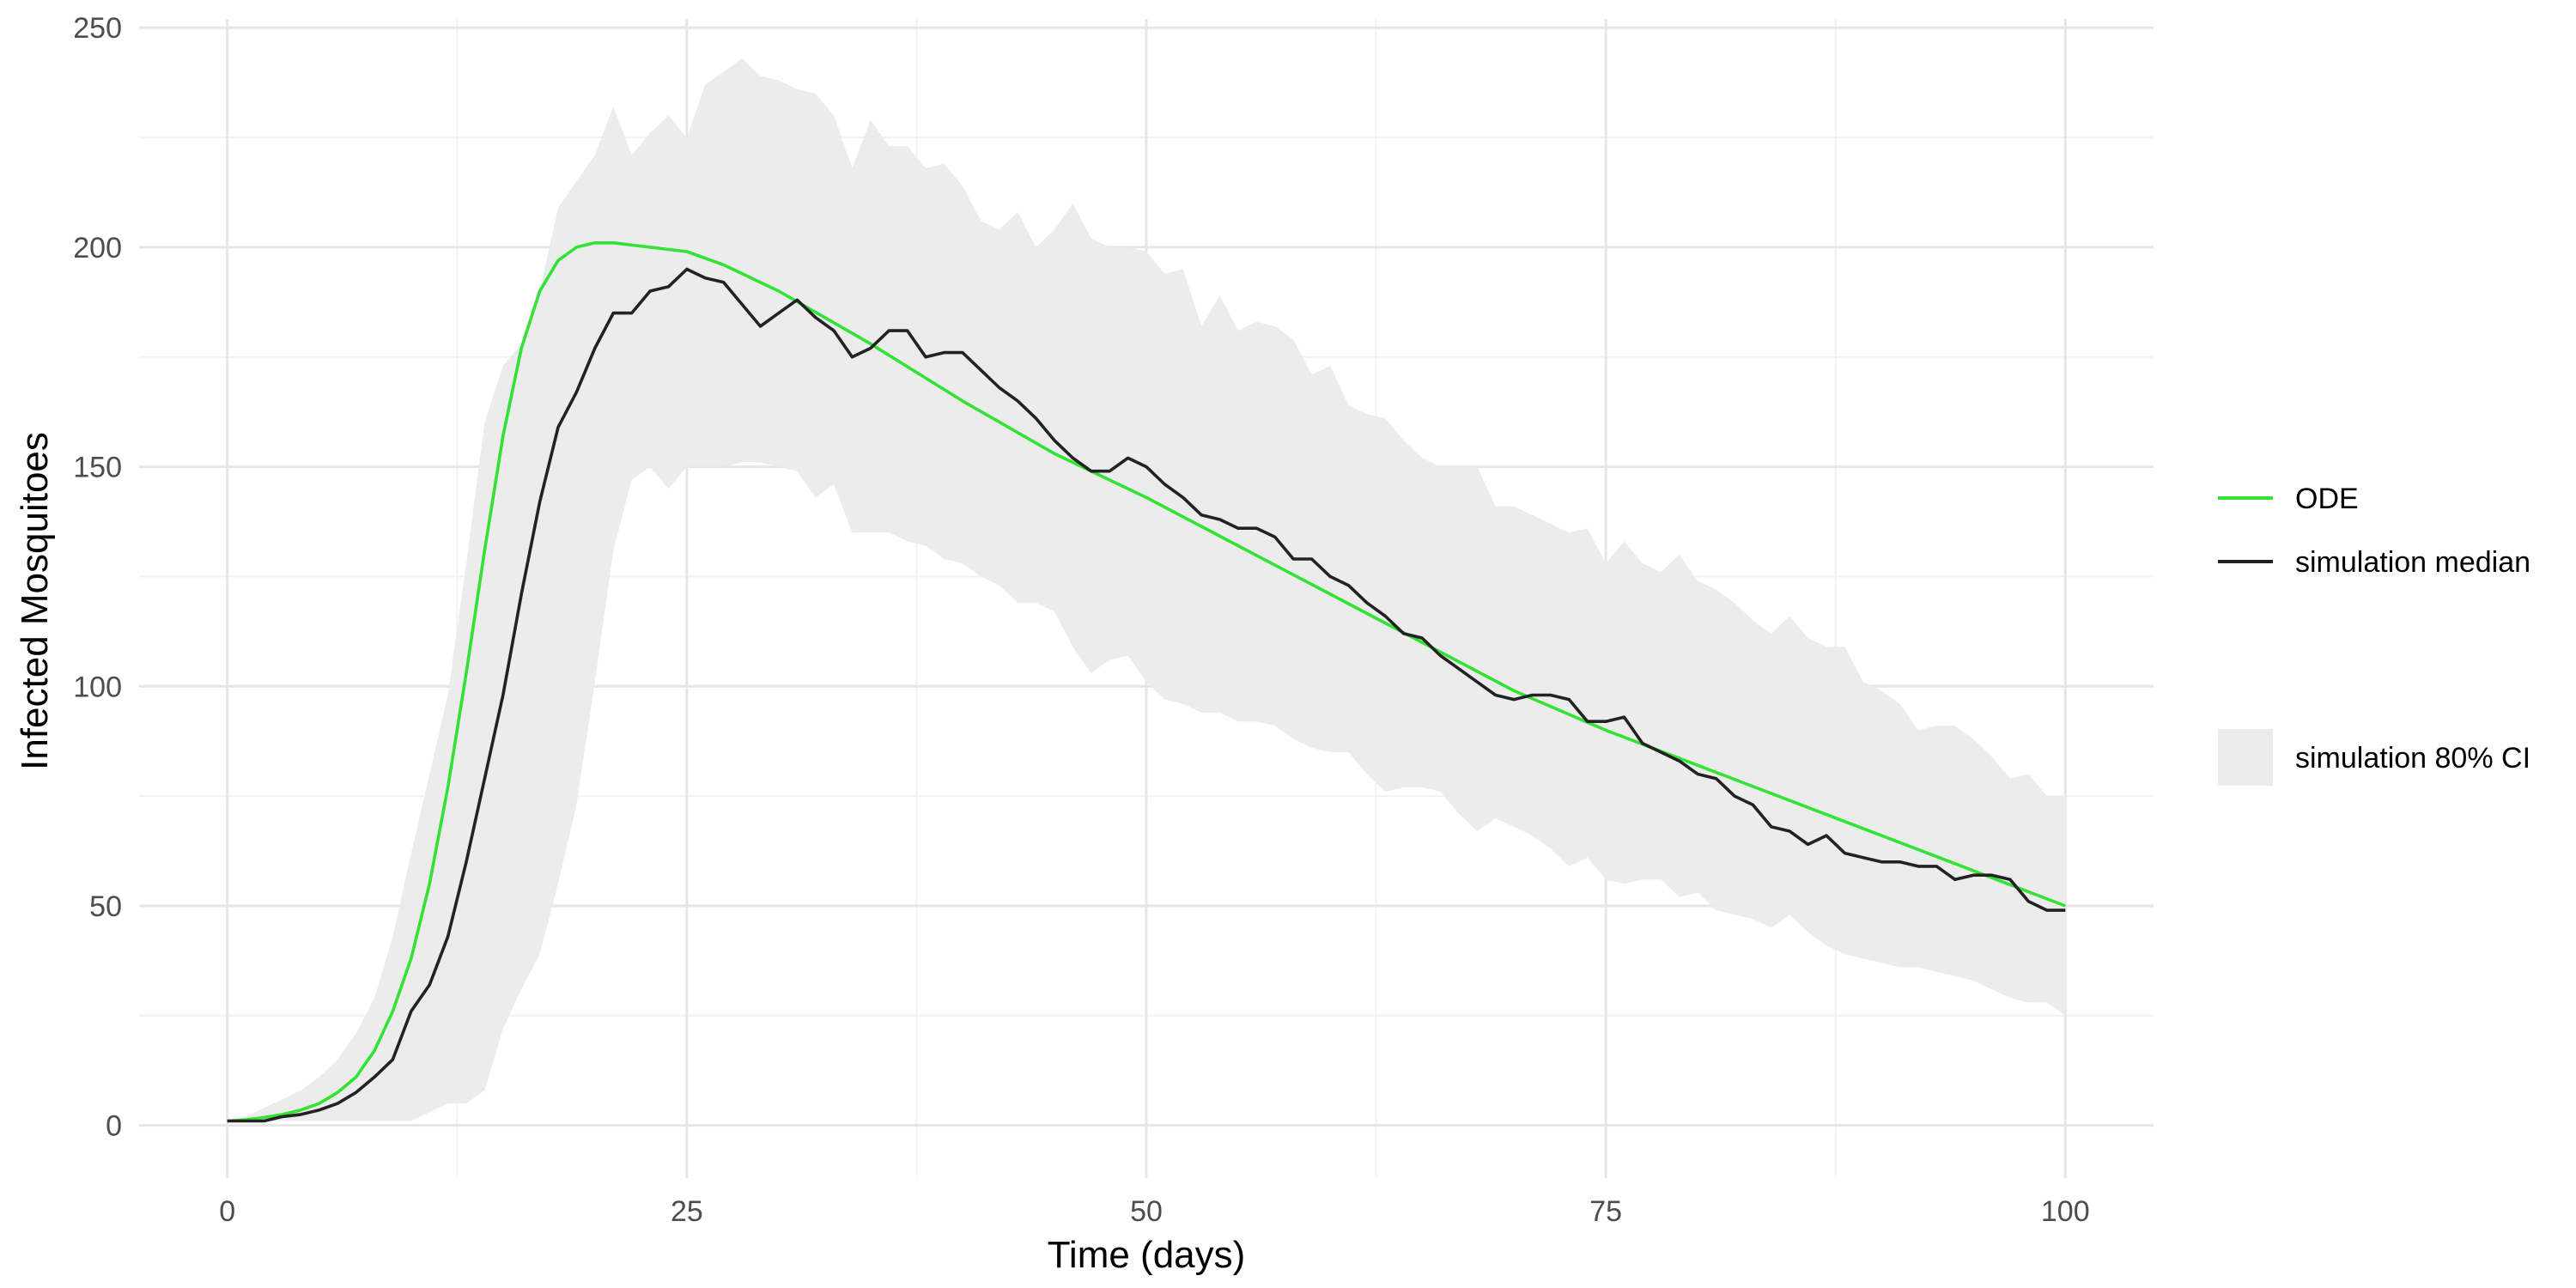 The image size is (2576, 1288). What do you see at coordinates (2412, 759) in the screenshot?
I see `legend-label: simulation 80% CI` at bounding box center [2412, 759].